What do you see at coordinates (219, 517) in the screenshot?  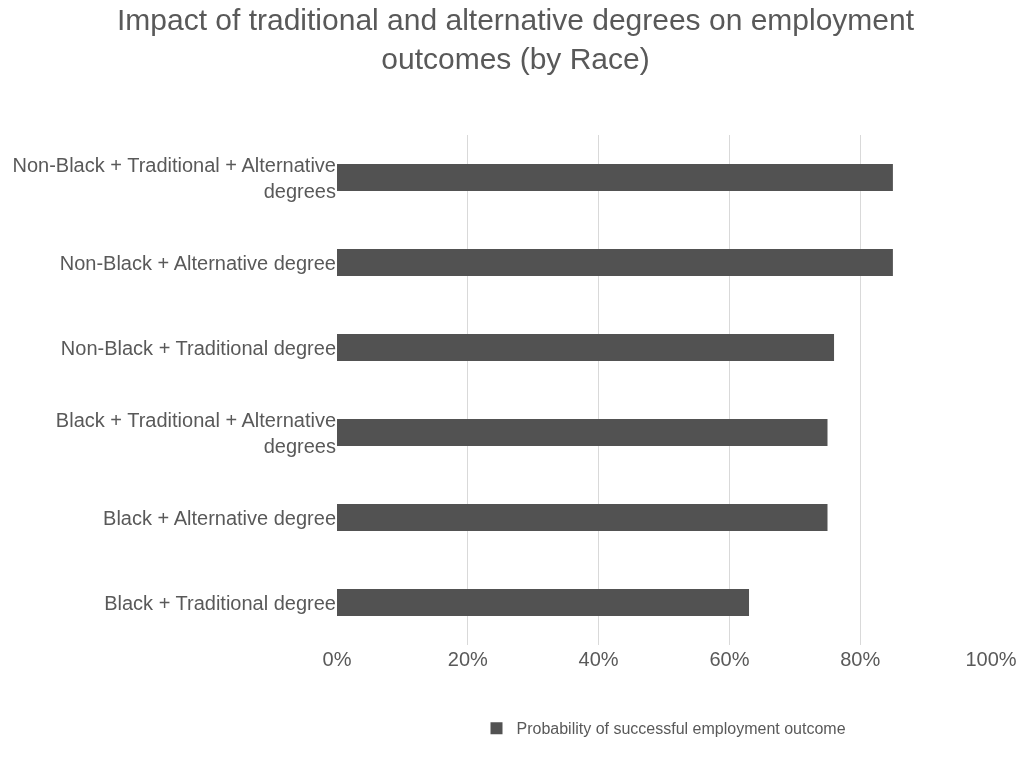 I see `y-tick-label: Black + Alternative degree` at bounding box center [219, 517].